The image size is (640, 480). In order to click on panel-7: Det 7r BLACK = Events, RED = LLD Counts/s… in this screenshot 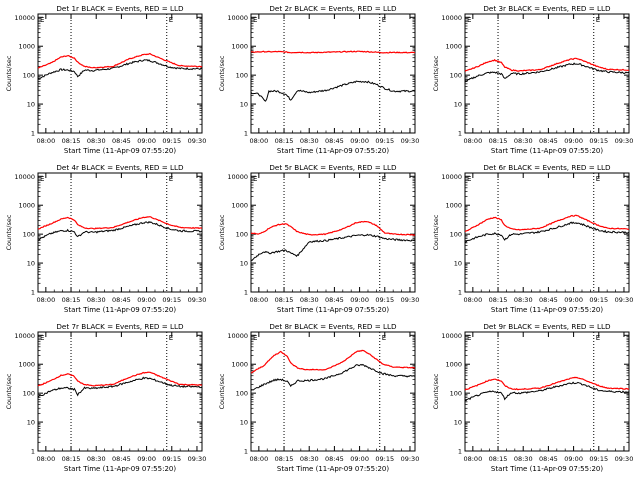, I will do `click(105, 397)`.